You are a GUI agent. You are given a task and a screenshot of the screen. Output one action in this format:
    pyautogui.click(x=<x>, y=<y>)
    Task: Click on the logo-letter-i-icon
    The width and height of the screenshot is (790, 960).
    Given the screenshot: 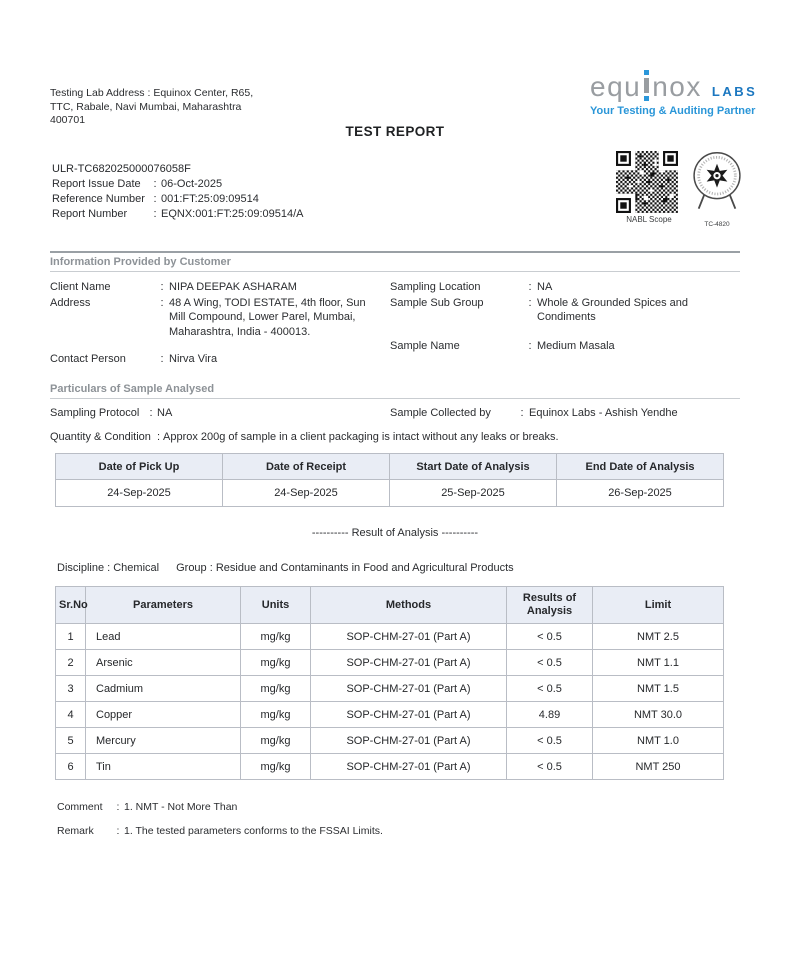 What is the action you would take?
    pyautogui.click(x=646, y=85)
    